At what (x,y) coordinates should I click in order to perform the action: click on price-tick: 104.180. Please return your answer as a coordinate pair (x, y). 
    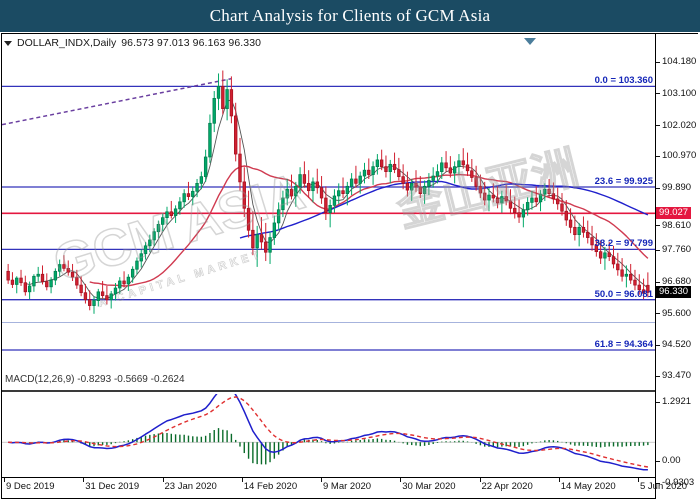
    Looking at the image, I should click on (676, 61).